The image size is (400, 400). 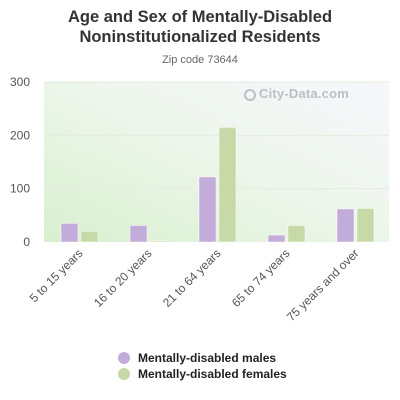 What do you see at coordinates (304, 93) in the screenshot?
I see `watermark-text: City-Data.com` at bounding box center [304, 93].